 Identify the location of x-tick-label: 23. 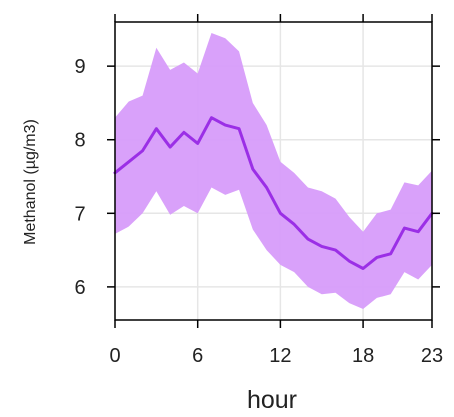
(432, 356).